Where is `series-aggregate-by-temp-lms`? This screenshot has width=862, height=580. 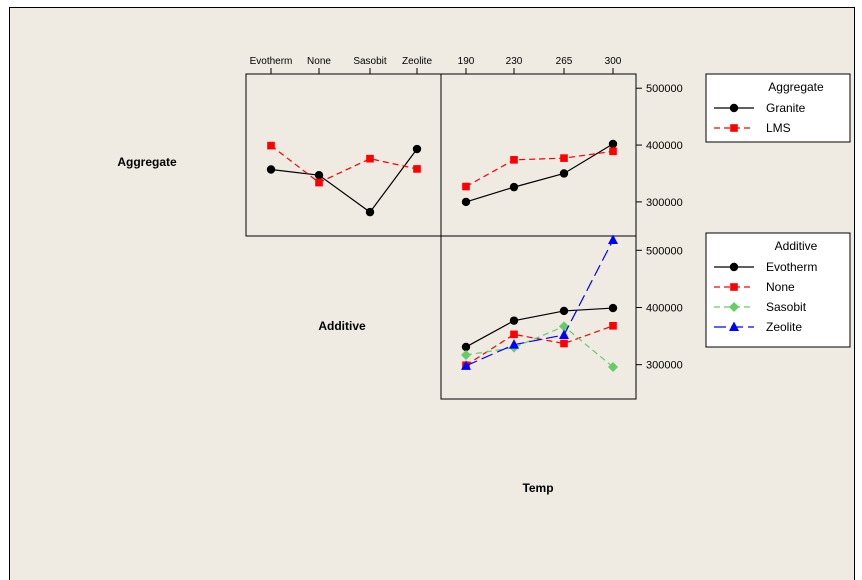
series-aggregate-by-temp-lms is located at coordinates (539, 169).